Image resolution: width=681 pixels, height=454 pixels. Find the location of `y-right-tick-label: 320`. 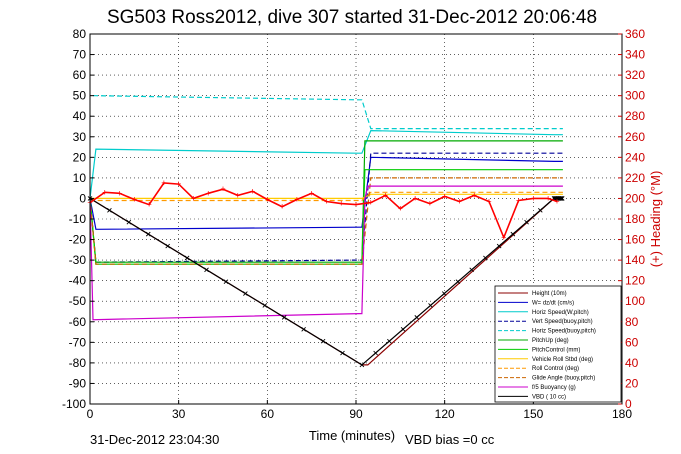

y-right-tick-label: 320 is located at coordinates (635, 75).